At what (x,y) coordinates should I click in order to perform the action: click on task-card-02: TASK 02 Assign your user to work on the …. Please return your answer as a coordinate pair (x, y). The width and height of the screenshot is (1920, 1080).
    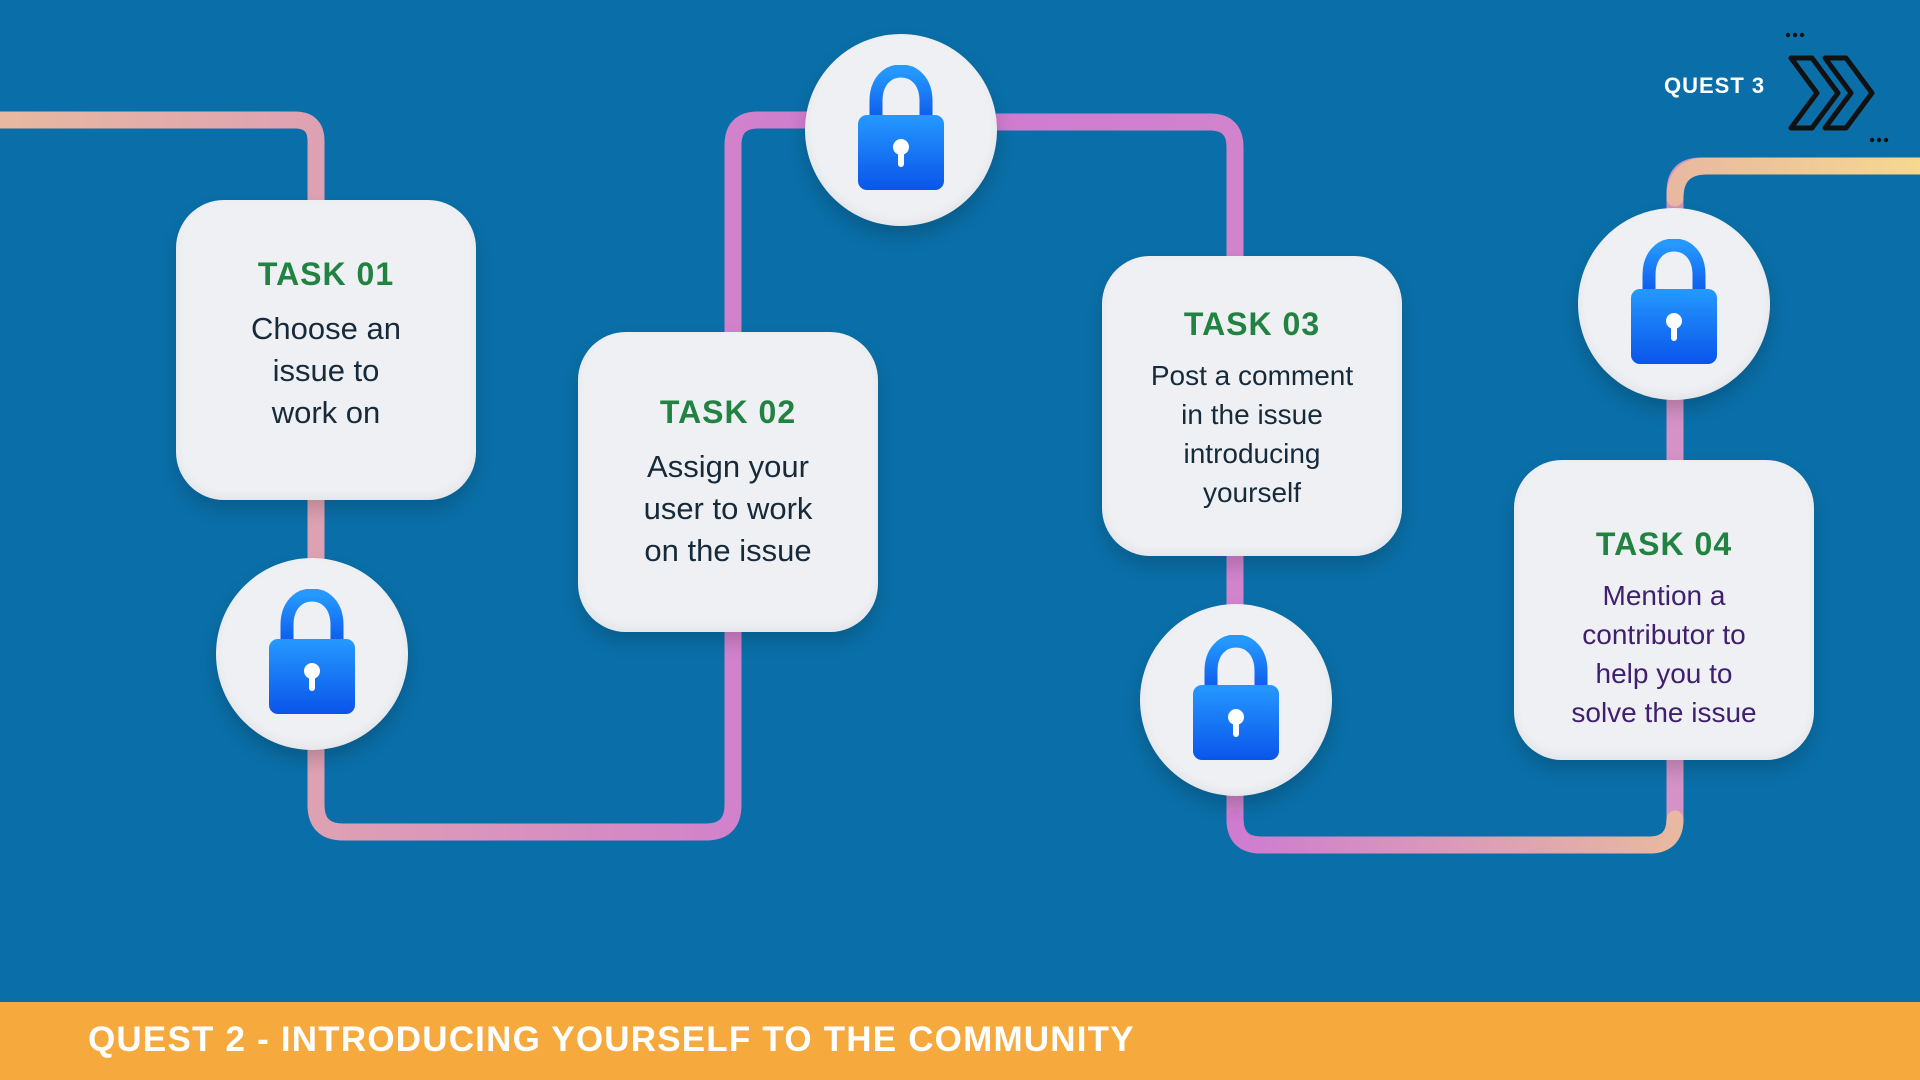
    Looking at the image, I should click on (728, 482).